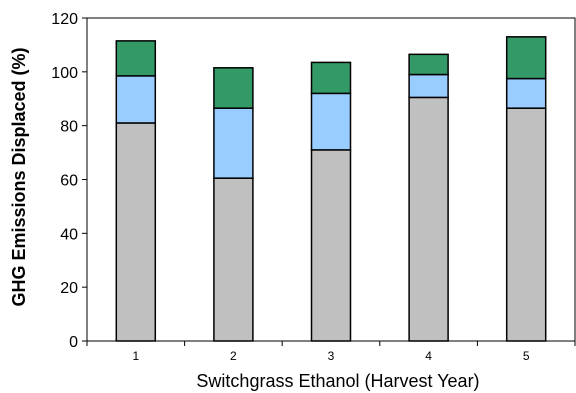 Image resolution: width=576 pixels, height=393 pixels. I want to click on x-axis-title: Switchgrass Ethanol (Harvest Year), so click(337, 381).